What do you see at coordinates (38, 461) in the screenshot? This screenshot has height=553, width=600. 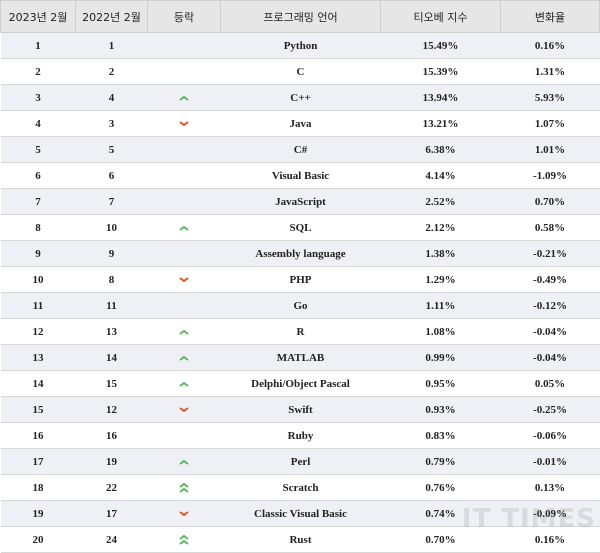 I see `rank-2023: 17` at bounding box center [38, 461].